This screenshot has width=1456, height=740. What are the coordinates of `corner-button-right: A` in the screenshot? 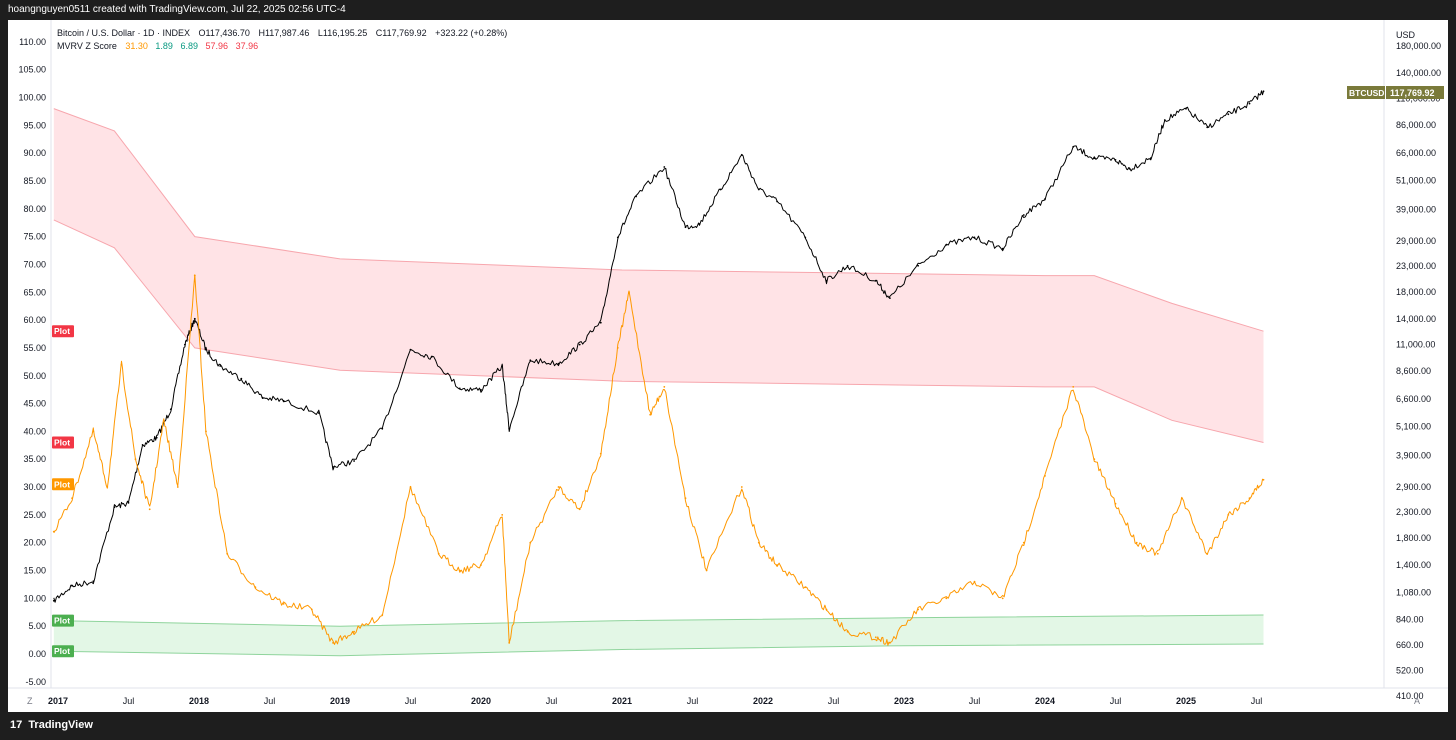 It's located at (1417, 701).